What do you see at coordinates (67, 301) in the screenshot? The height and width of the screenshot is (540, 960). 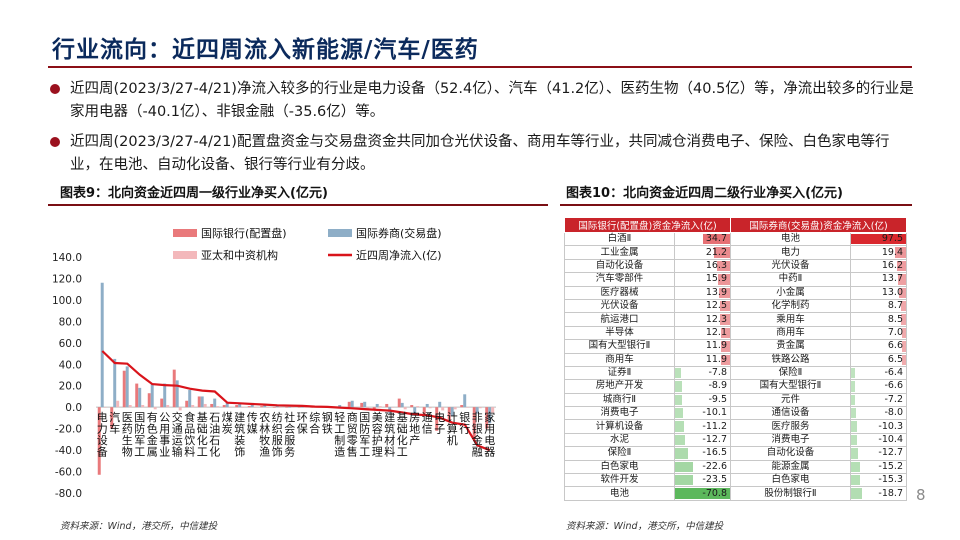 I see `y-tick-label: 100.0` at bounding box center [67, 301].